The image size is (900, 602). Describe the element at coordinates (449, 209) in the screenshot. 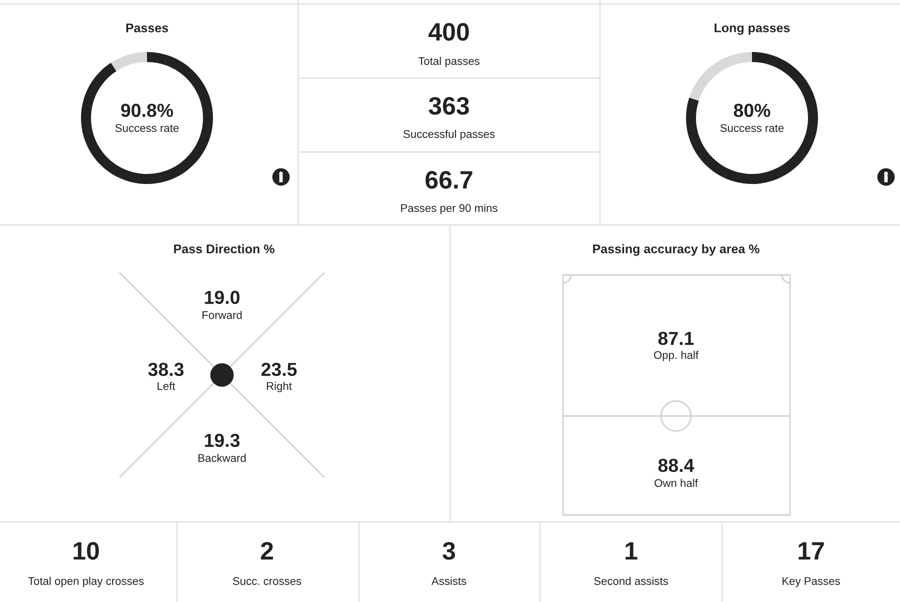

I see `text: Passes per 90 mins` at that location.